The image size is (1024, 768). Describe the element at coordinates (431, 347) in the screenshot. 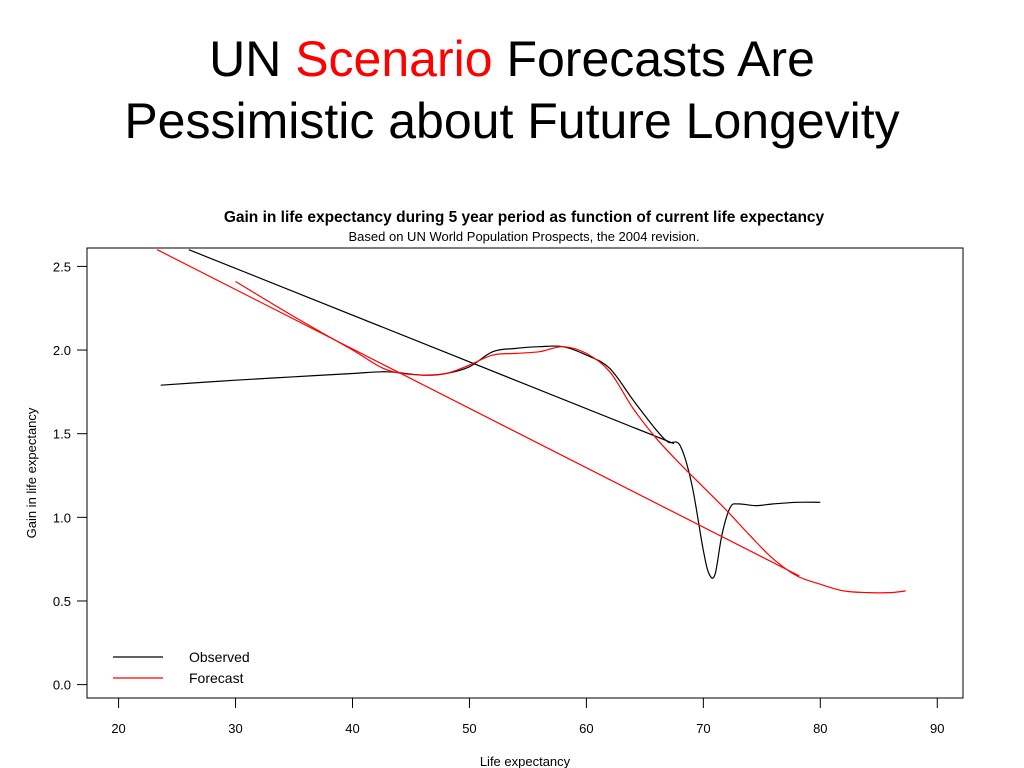

I see `observed-straight-line` at that location.